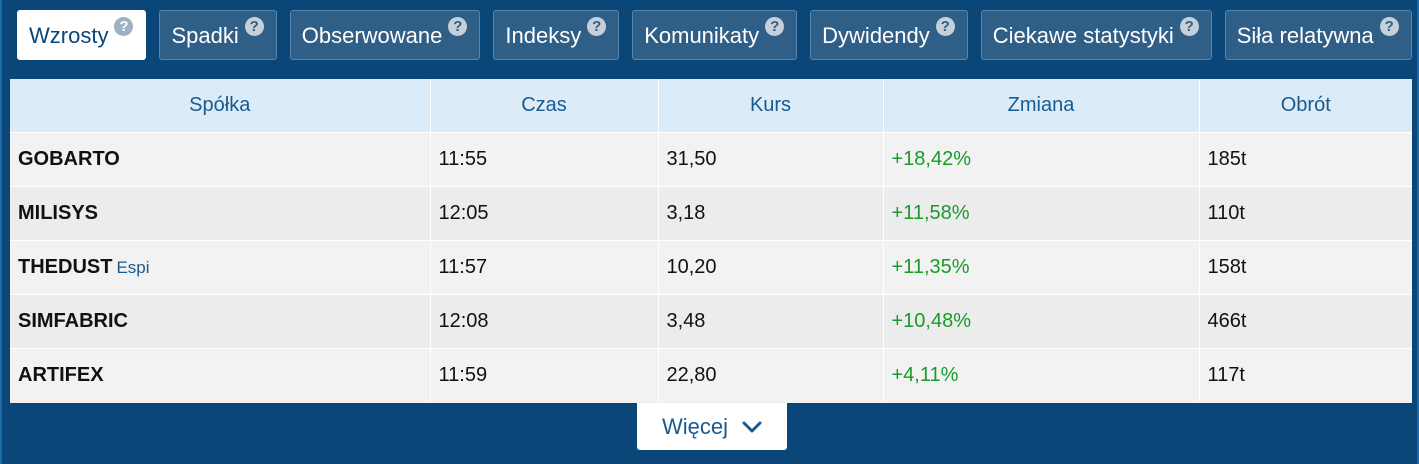 This screenshot has width=1419, height=464. I want to click on company-name: GOBARTO, so click(69, 158).